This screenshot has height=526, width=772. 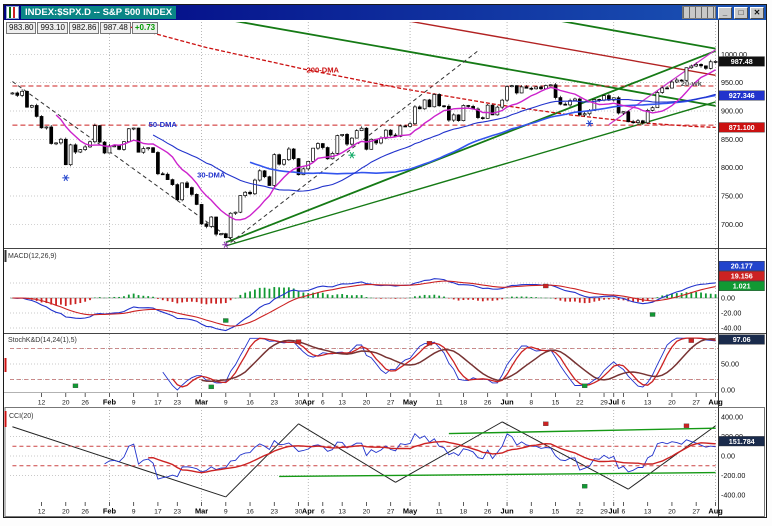 I want to click on svg-text: 19.156, so click(x=742, y=276).